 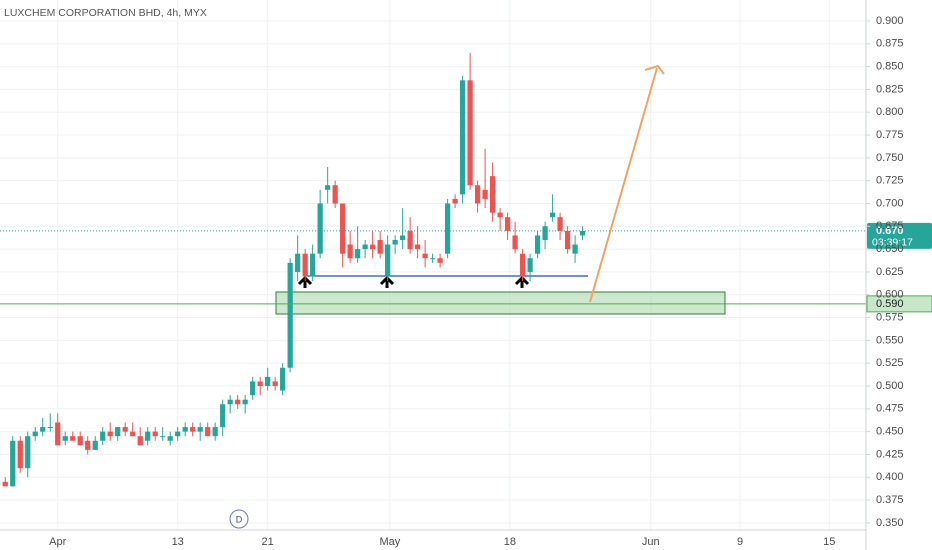 What do you see at coordinates (890, 135) in the screenshot?
I see `y-tick-label: 0.775` at bounding box center [890, 135].